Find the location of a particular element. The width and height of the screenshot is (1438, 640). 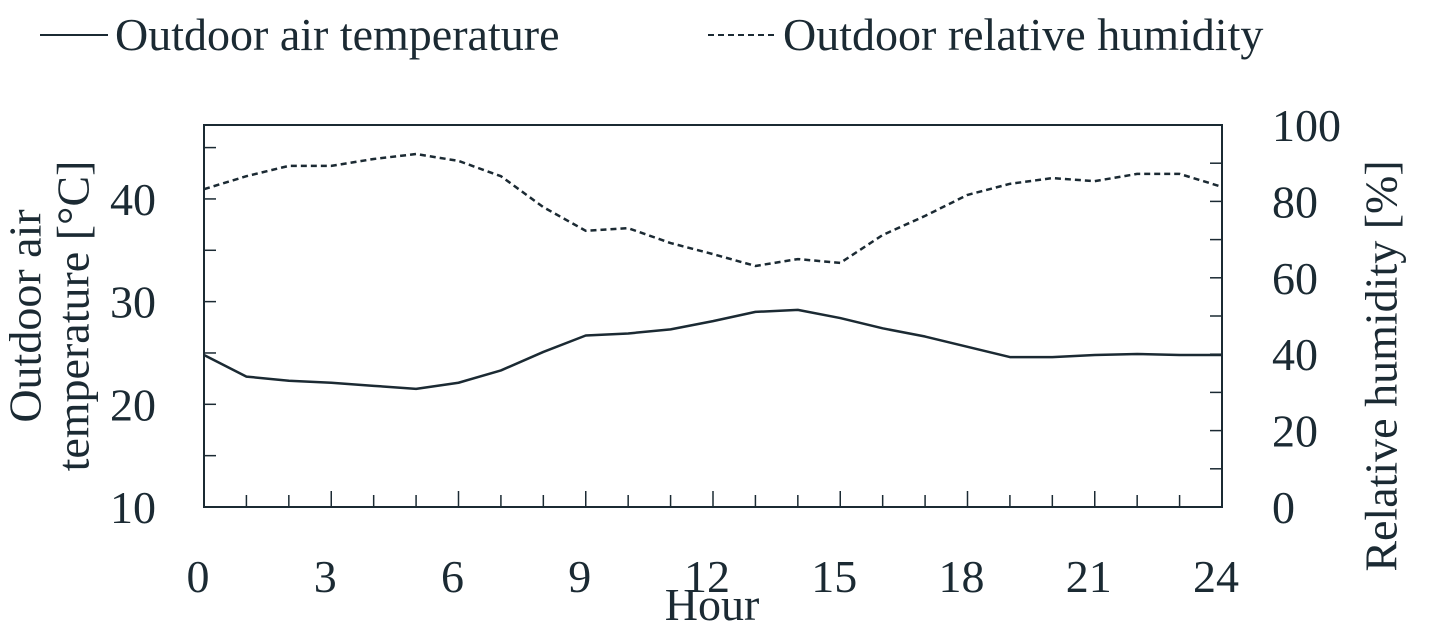

y2-tick-label: 0 is located at coordinates (1283, 507).